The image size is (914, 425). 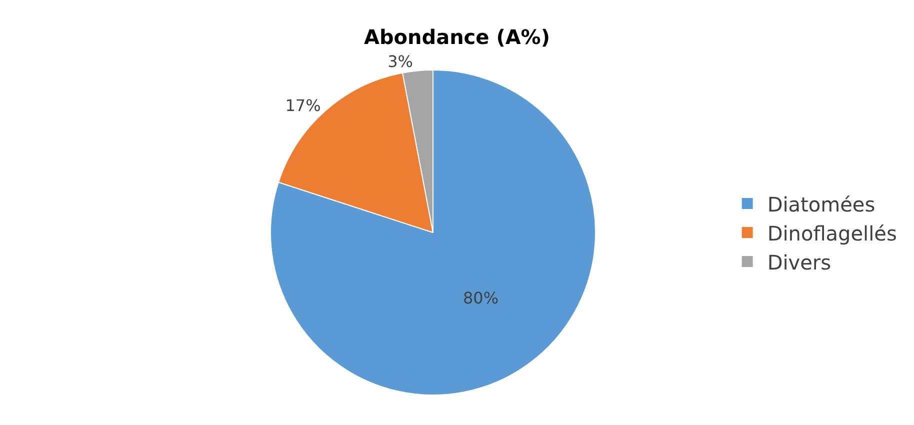 What do you see at coordinates (480, 298) in the screenshot?
I see `data-label: 80%` at bounding box center [480, 298].